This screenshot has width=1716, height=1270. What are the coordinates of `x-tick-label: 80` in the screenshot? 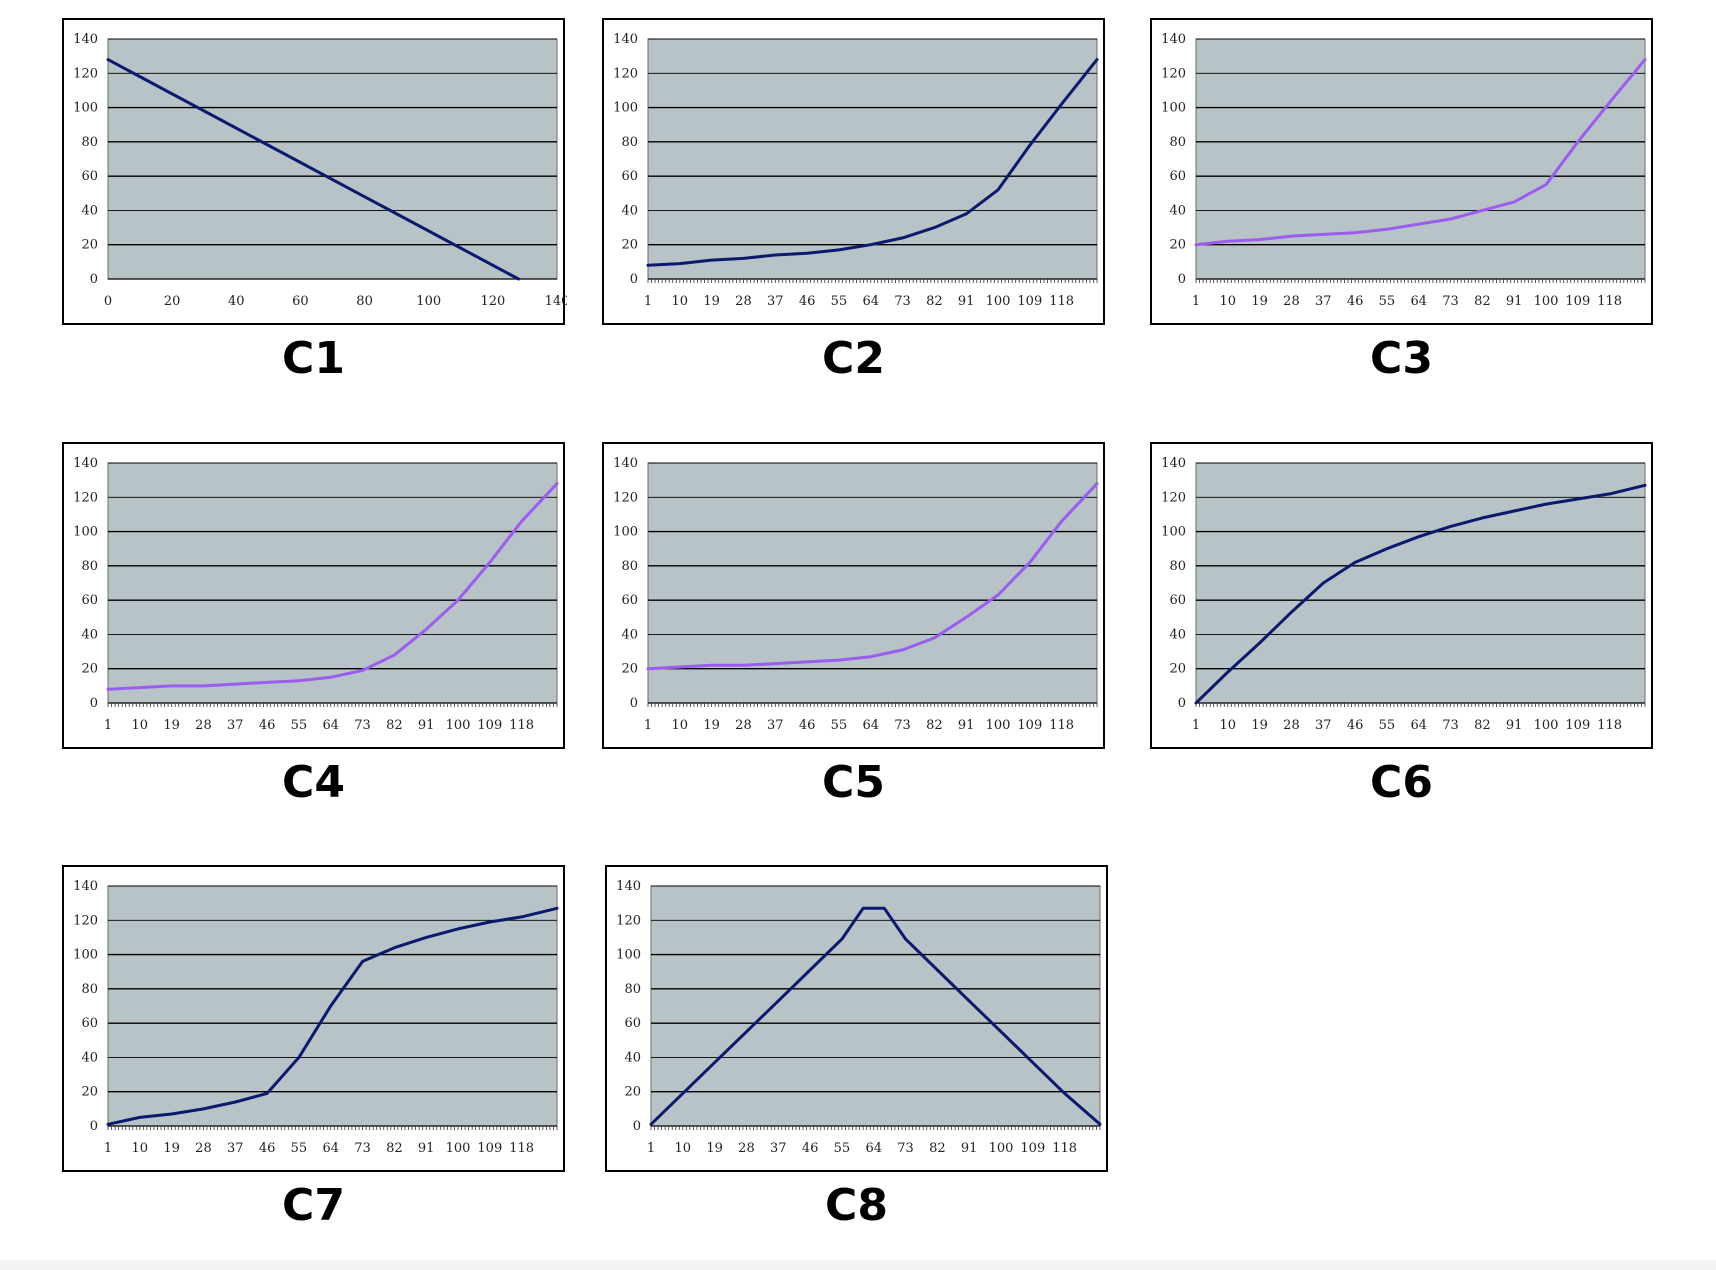 It's located at (364, 301).